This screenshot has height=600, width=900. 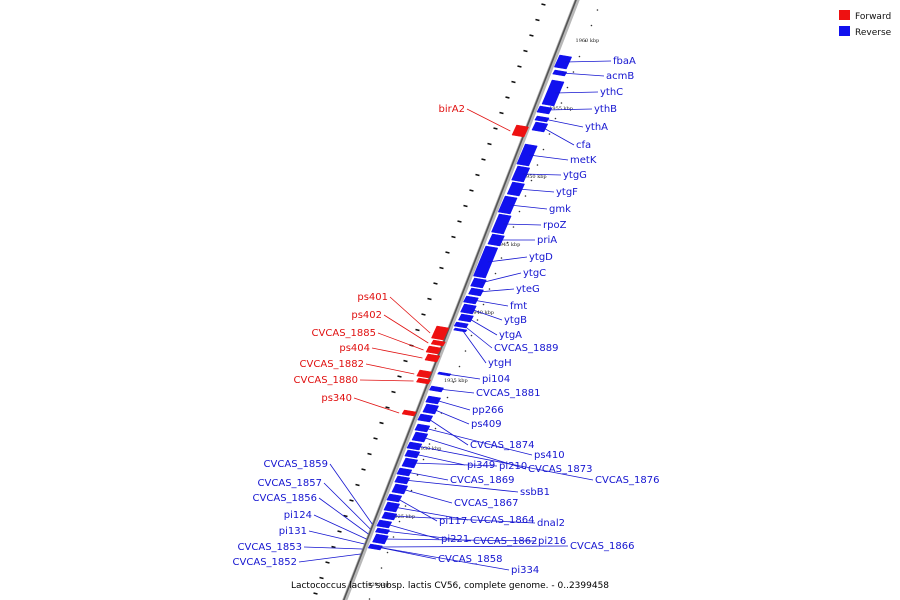 I want to click on gene-label-ps401: ps401, so click(x=372, y=297).